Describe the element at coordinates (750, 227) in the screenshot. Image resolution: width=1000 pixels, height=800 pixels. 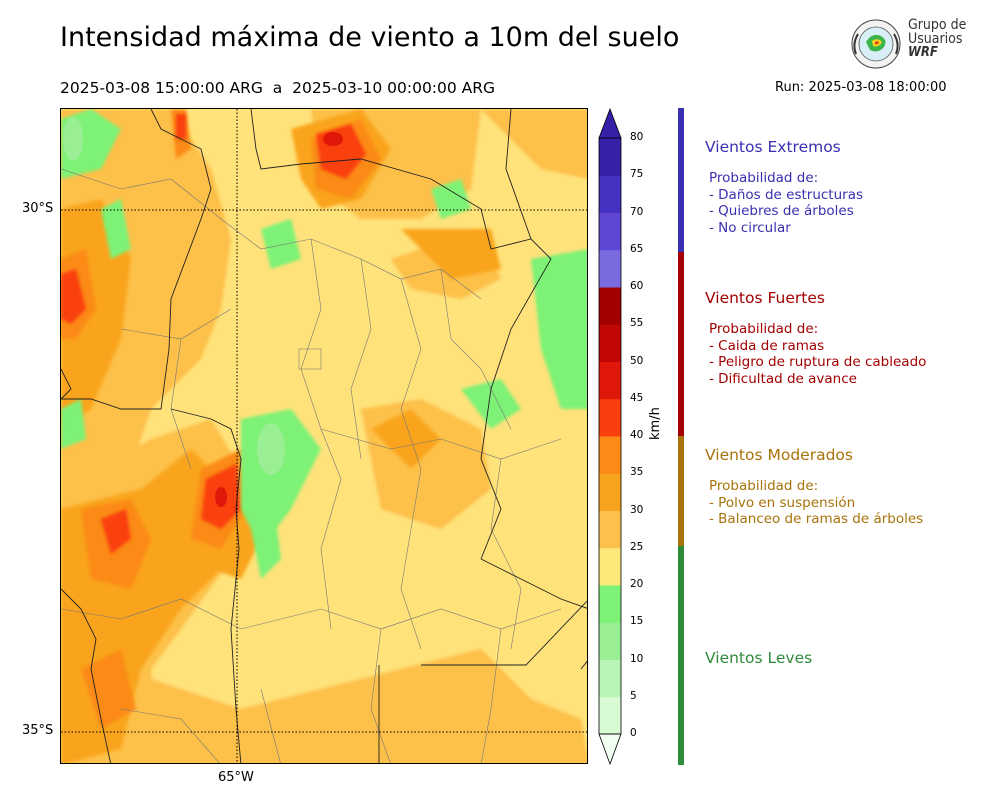
I see `extreme-winds-item: - No circular` at that location.